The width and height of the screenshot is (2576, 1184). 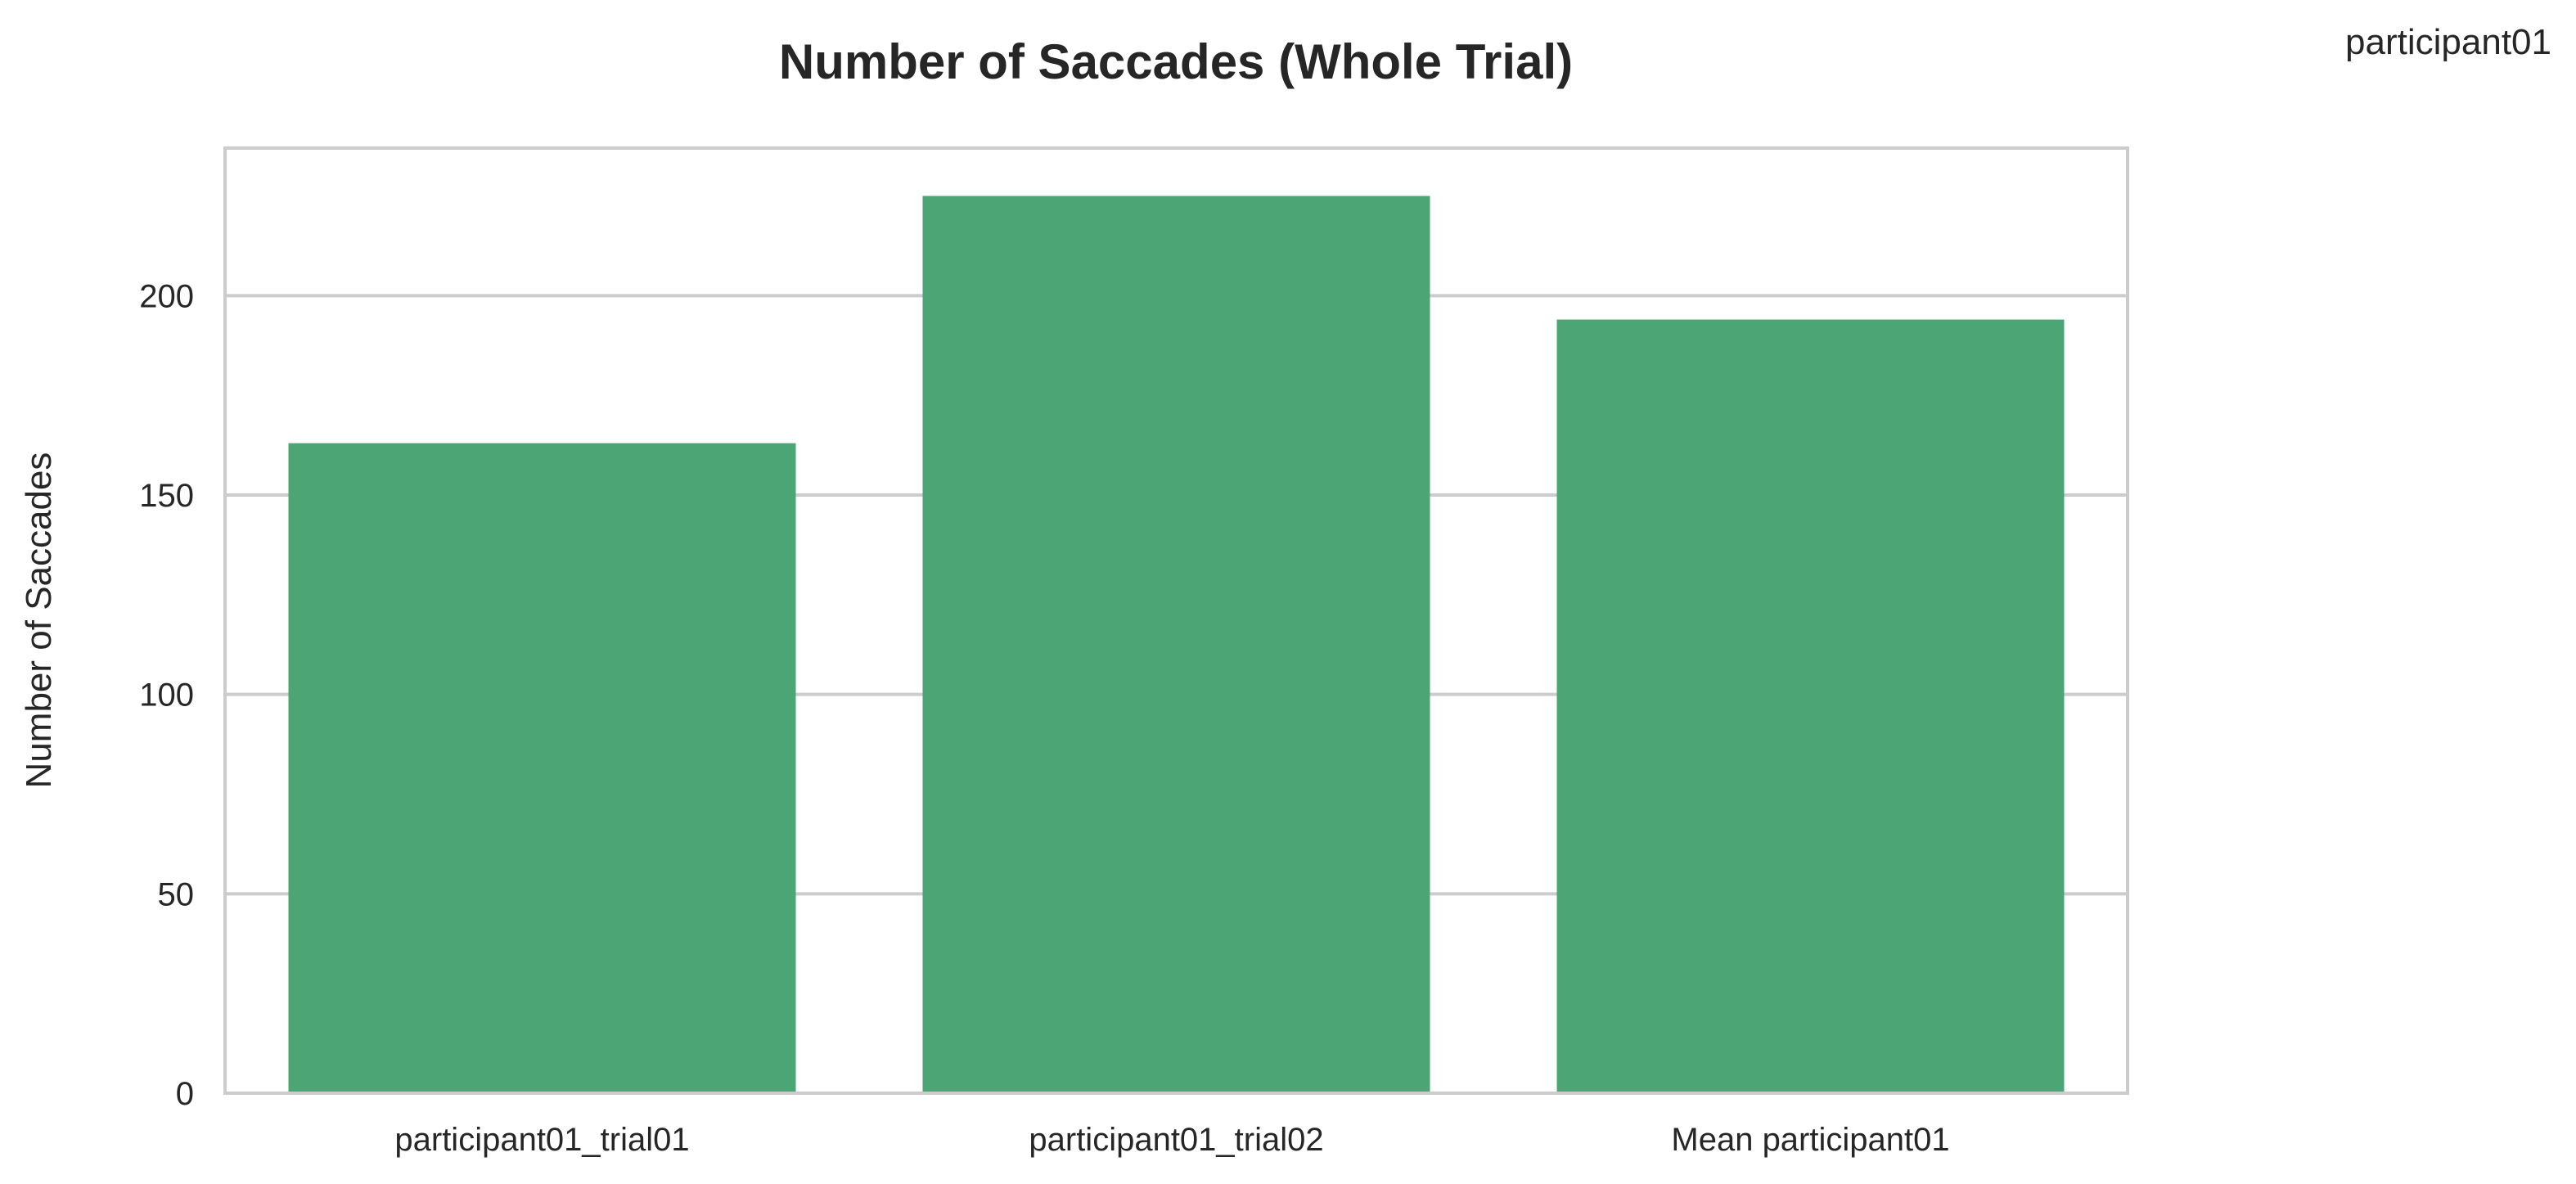 I want to click on bar-participant01-trial02, so click(x=1176, y=645).